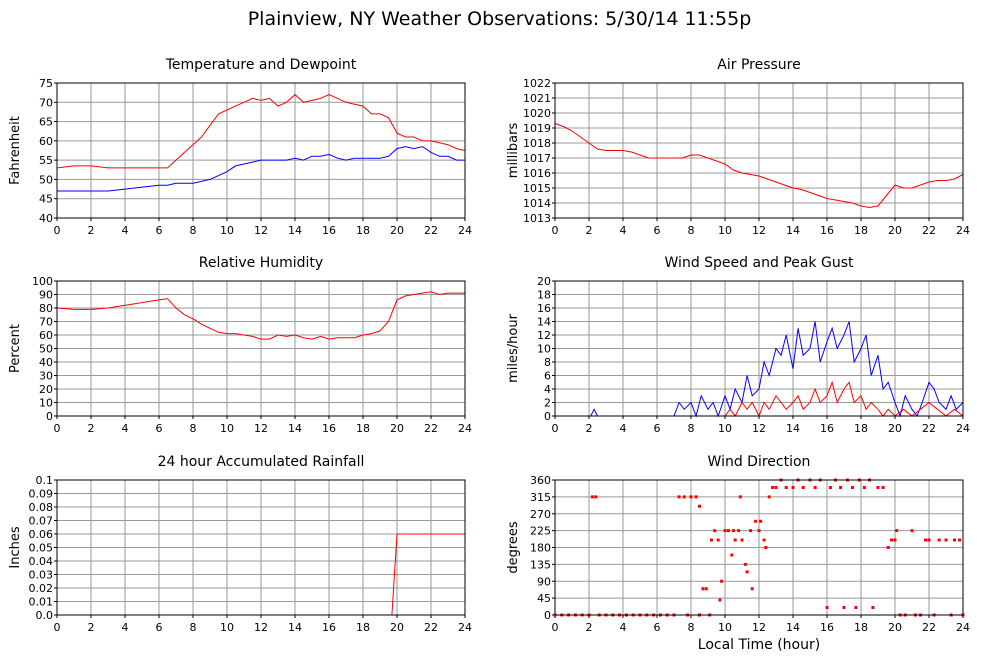 The width and height of the screenshot is (999, 659). I want to click on humidity-xtick-label: 18, so click(363, 428).